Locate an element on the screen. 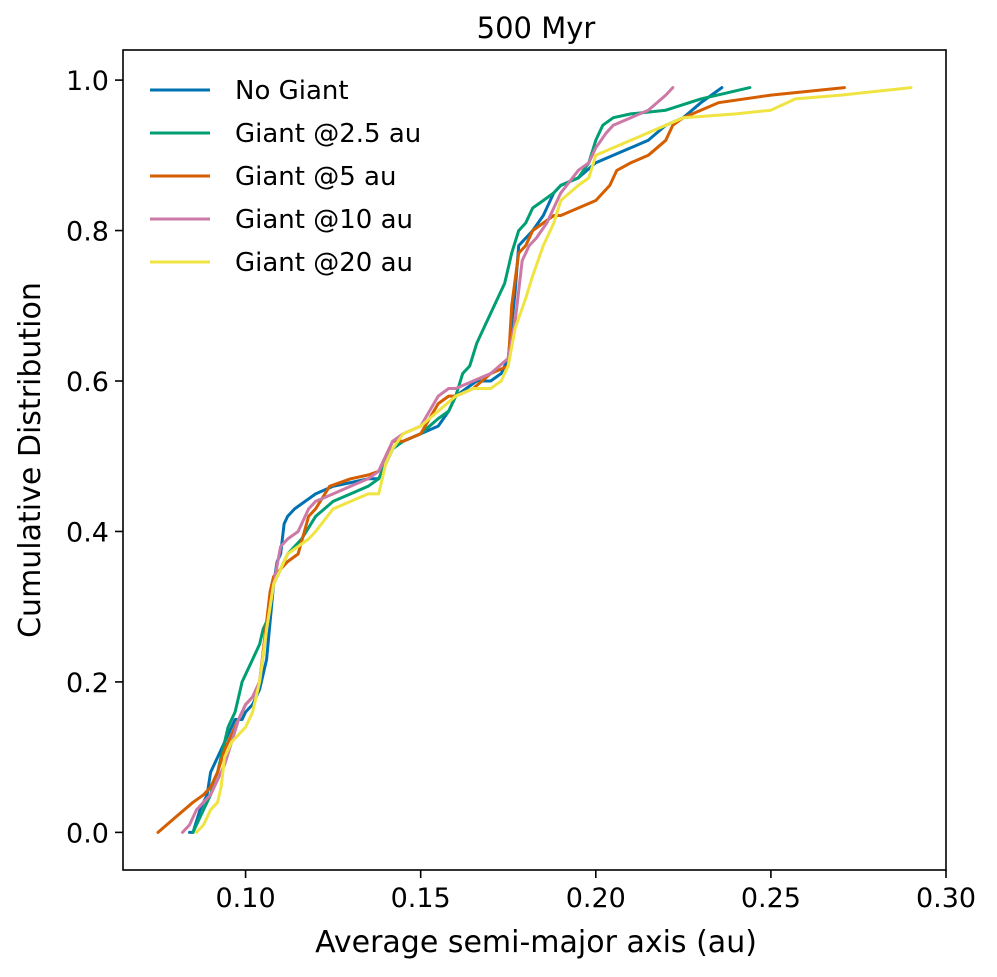 The width and height of the screenshot is (997, 977). y-axis-label: Cumulative Distribution is located at coordinates (30, 460).